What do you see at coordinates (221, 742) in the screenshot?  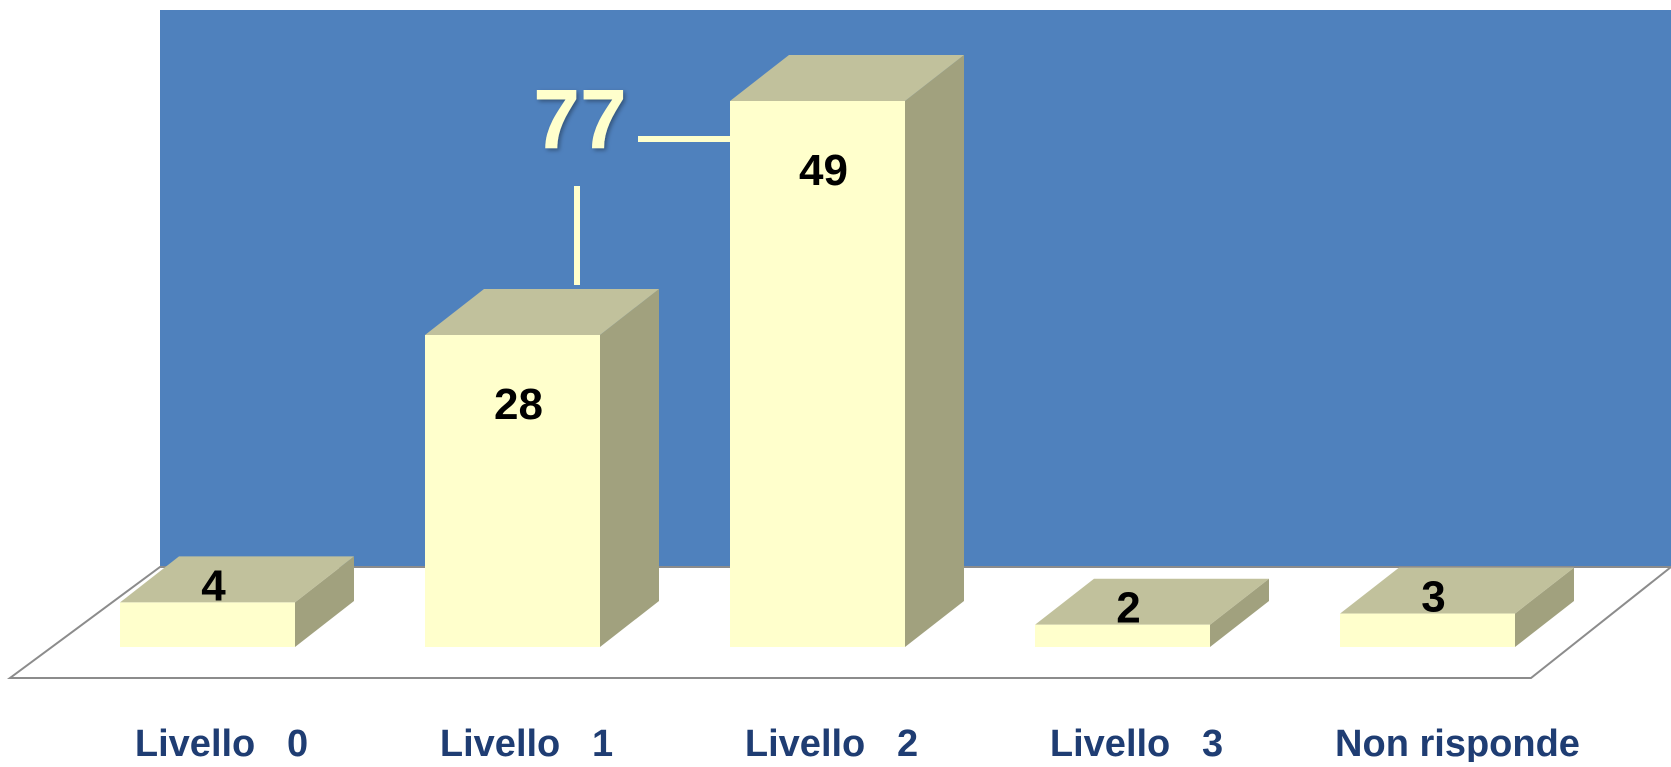 I see `category-label: Livello 0` at bounding box center [221, 742].